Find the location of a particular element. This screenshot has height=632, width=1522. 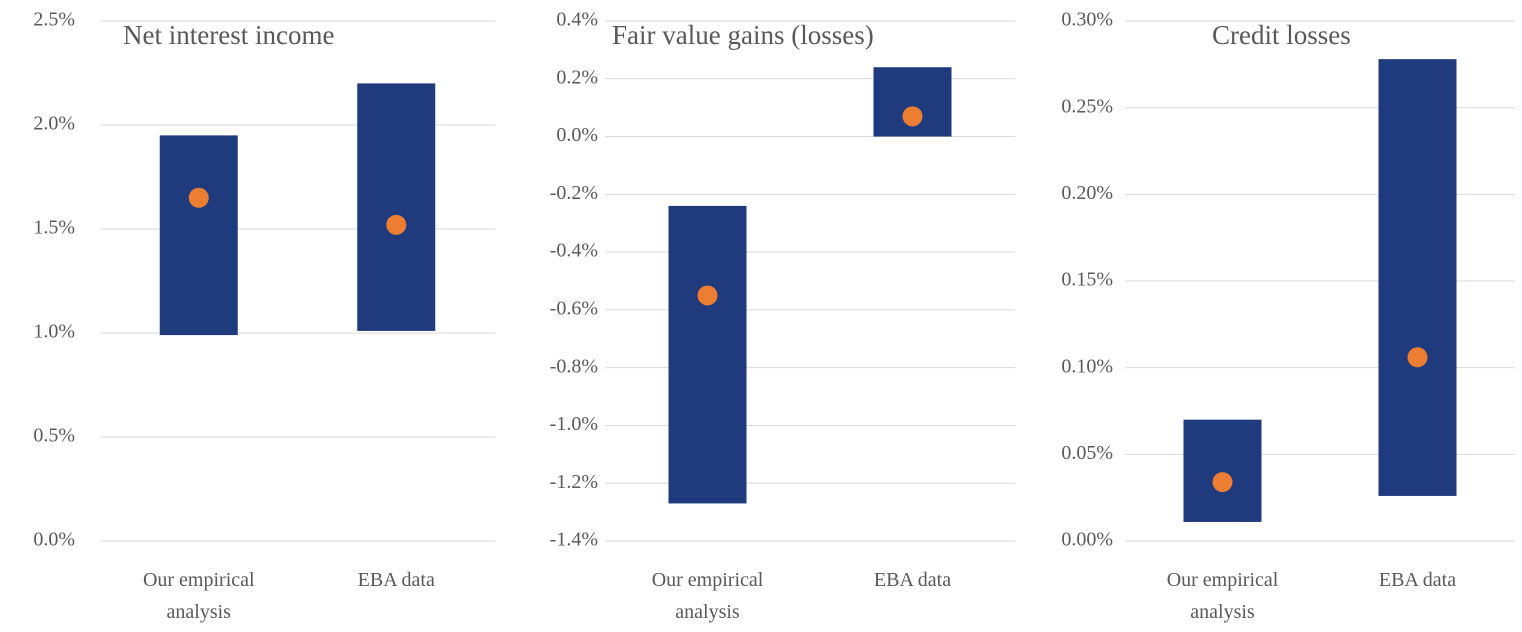

y-tick-label: 1.0% is located at coordinates (54, 332).